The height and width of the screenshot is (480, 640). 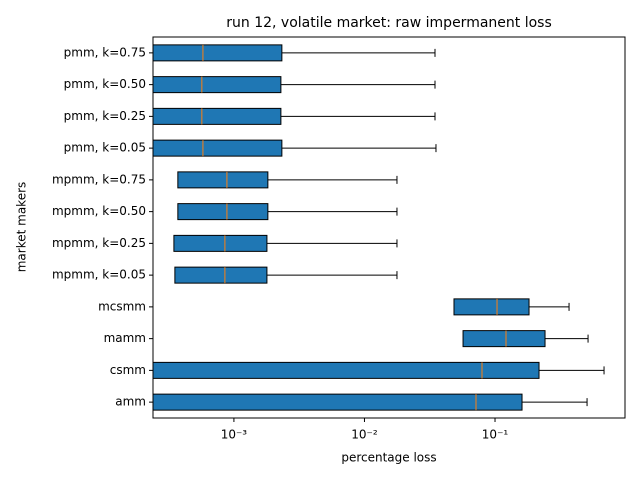 I want to click on y-axis-label: market makers, so click(x=22, y=227).